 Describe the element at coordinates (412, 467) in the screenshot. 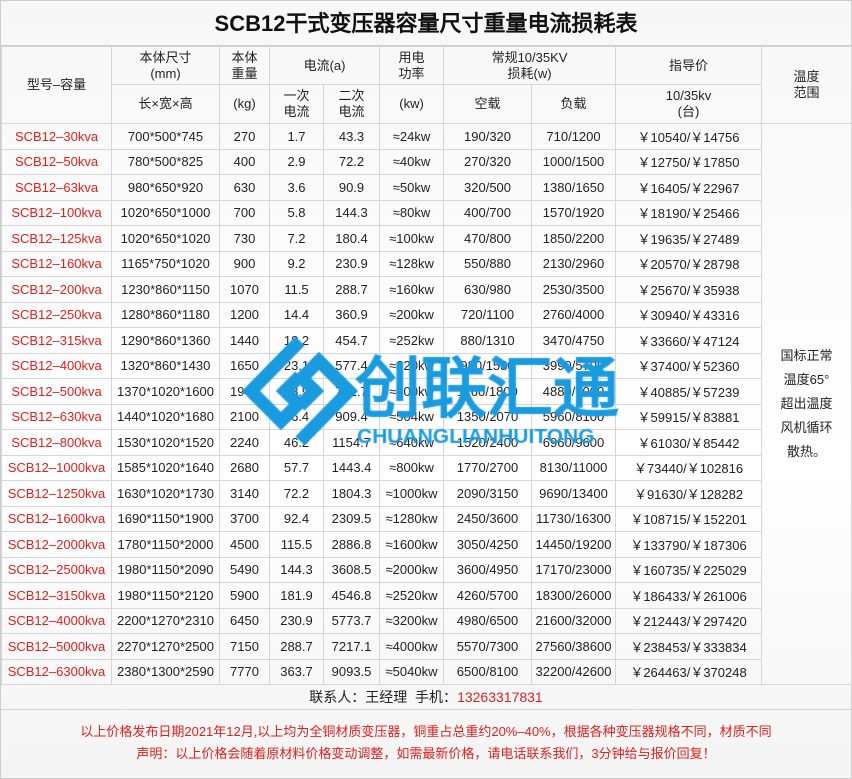

I see `cell-power: ≈800kw` at that location.